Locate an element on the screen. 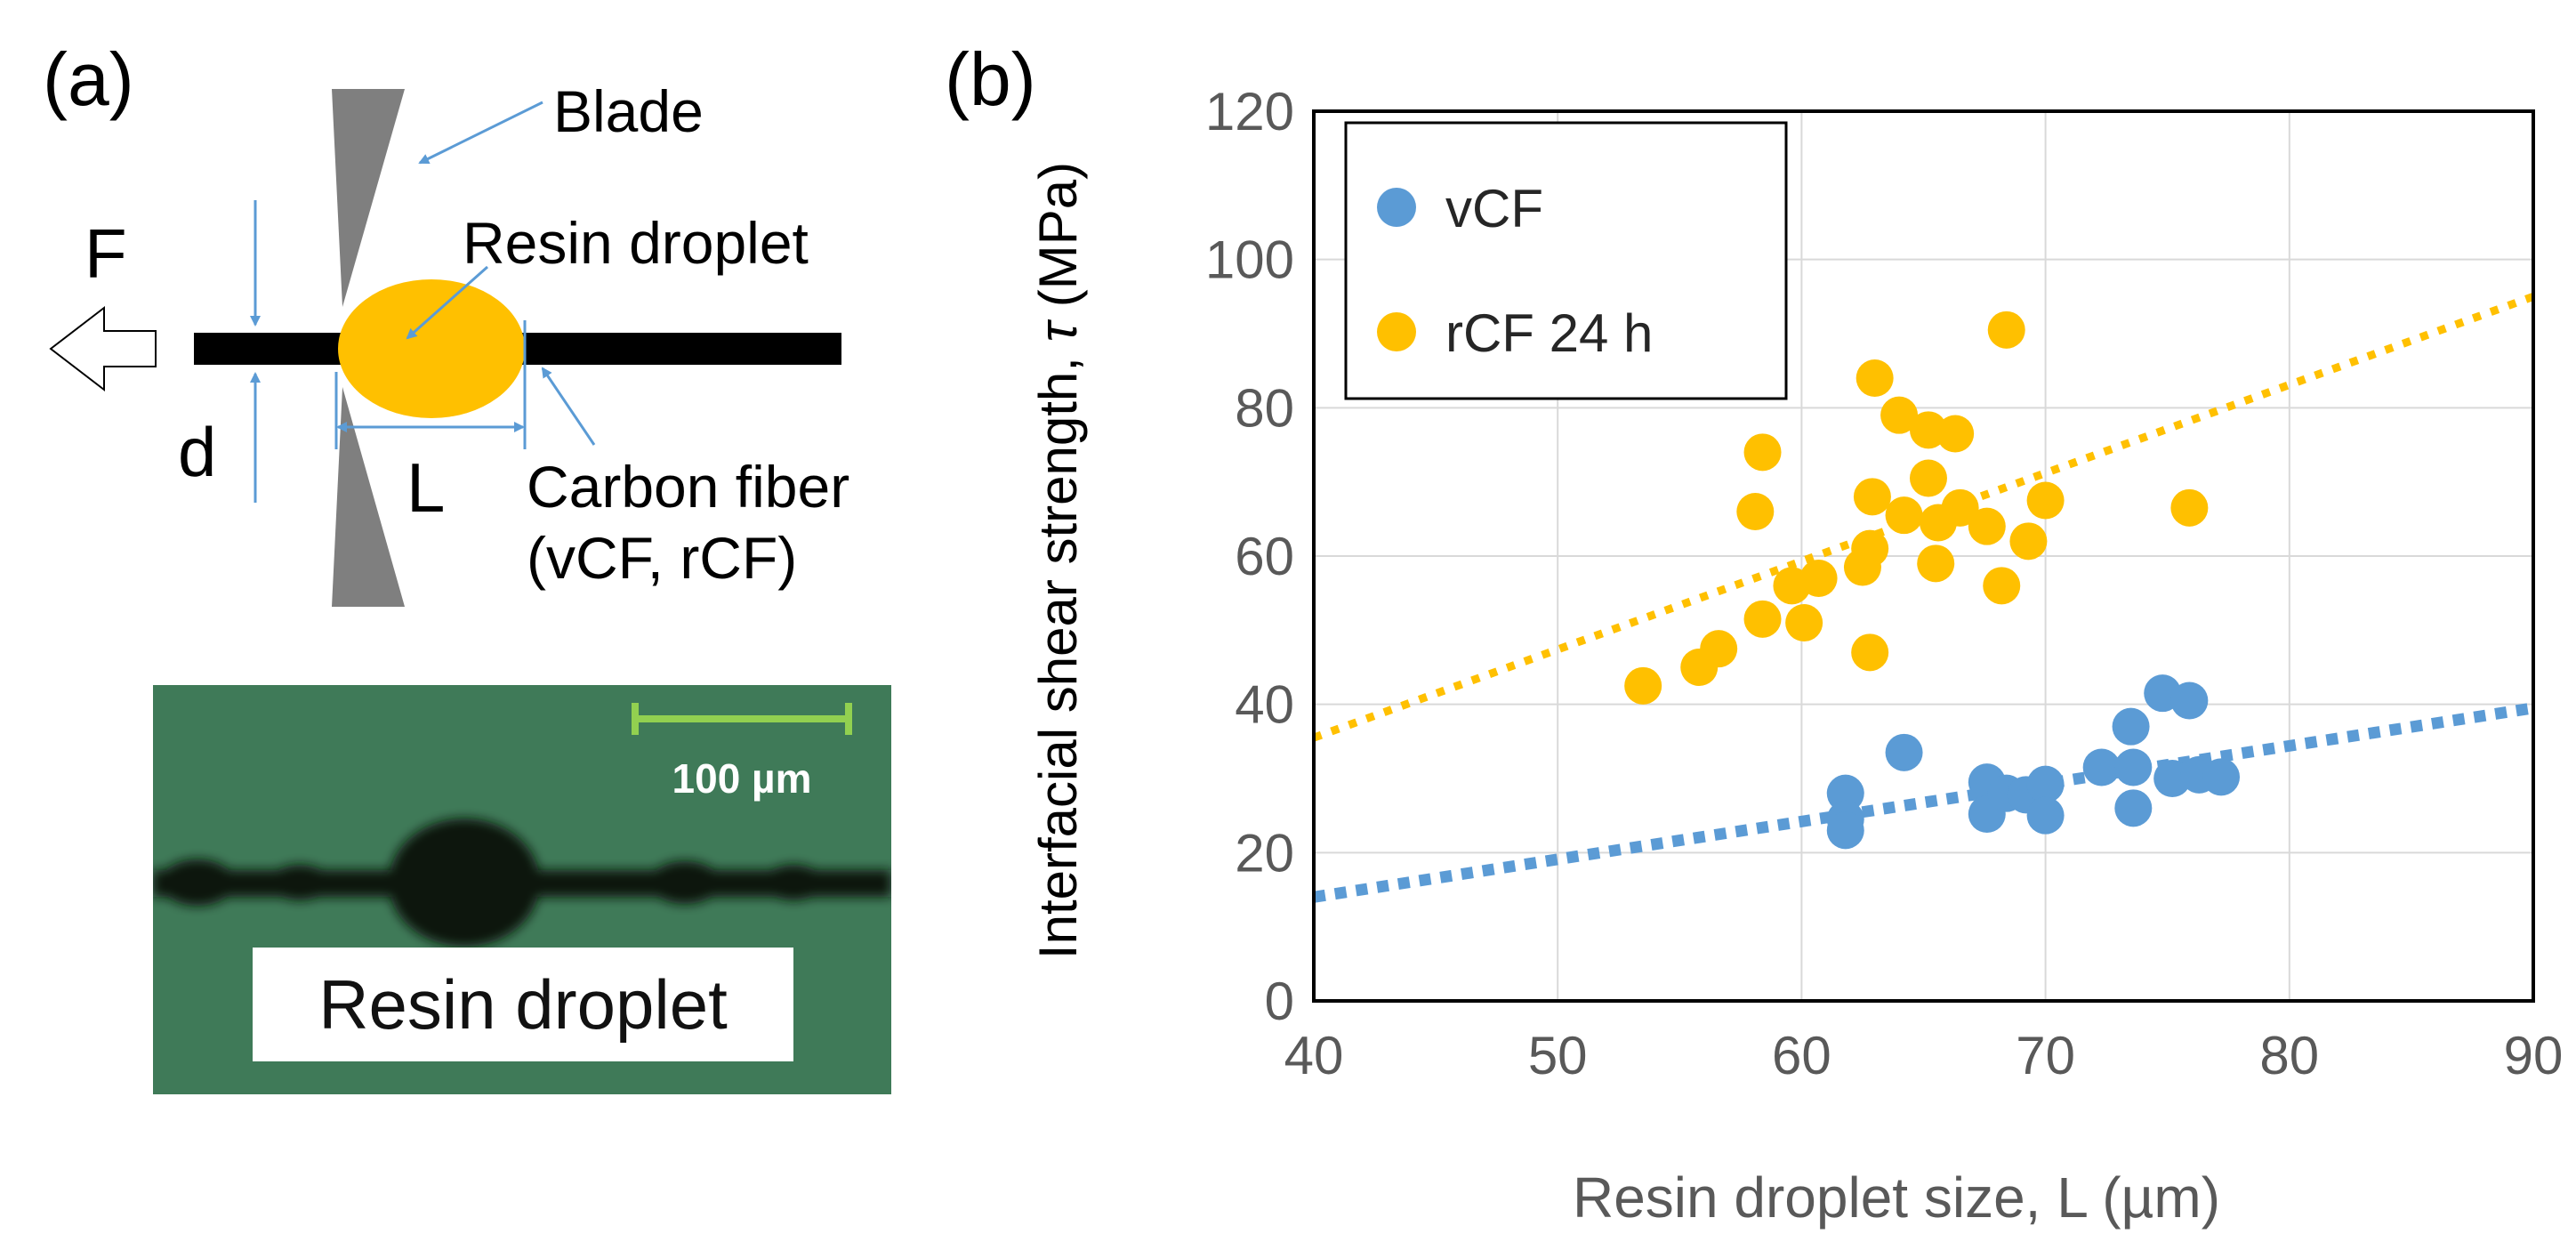 This screenshot has width=2576, height=1234. y-axis-title-prefix: Interfacial shear strength, is located at coordinates (1058, 650).